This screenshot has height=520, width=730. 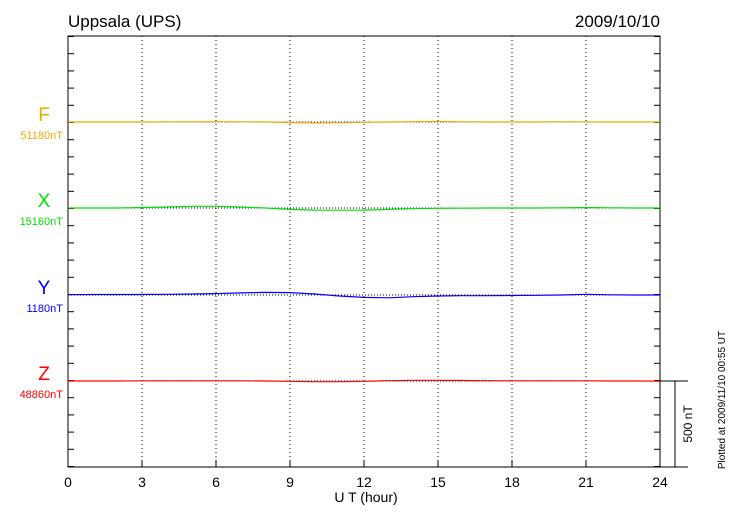 What do you see at coordinates (617, 21) in the screenshot?
I see `chart-date: 2009/10/10` at bounding box center [617, 21].